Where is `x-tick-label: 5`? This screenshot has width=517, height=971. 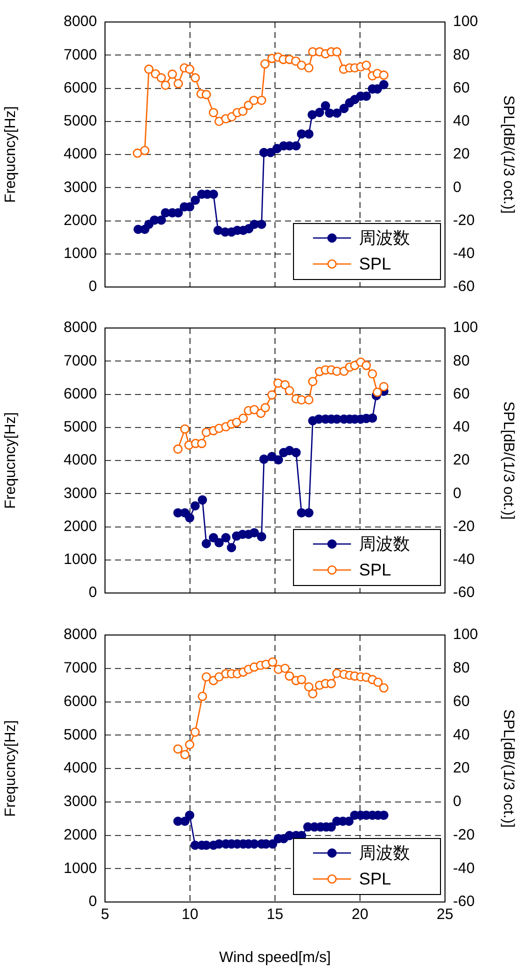 x-tick-label: 5 is located at coordinates (105, 915).